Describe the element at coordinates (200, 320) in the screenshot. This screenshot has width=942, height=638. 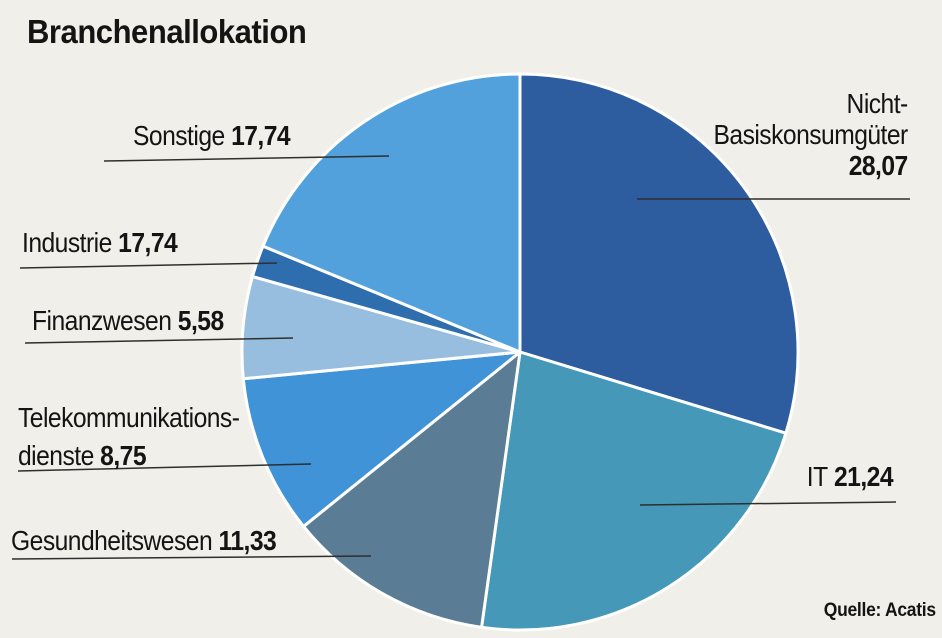
I see `slice-value: 5,58` at that location.